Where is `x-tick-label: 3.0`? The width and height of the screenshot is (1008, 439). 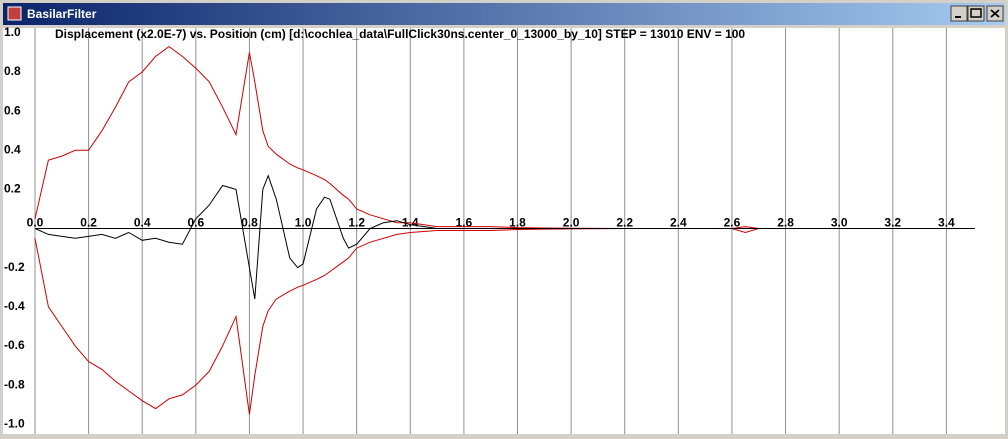 x-tick-label: 3.0 is located at coordinates (839, 223).